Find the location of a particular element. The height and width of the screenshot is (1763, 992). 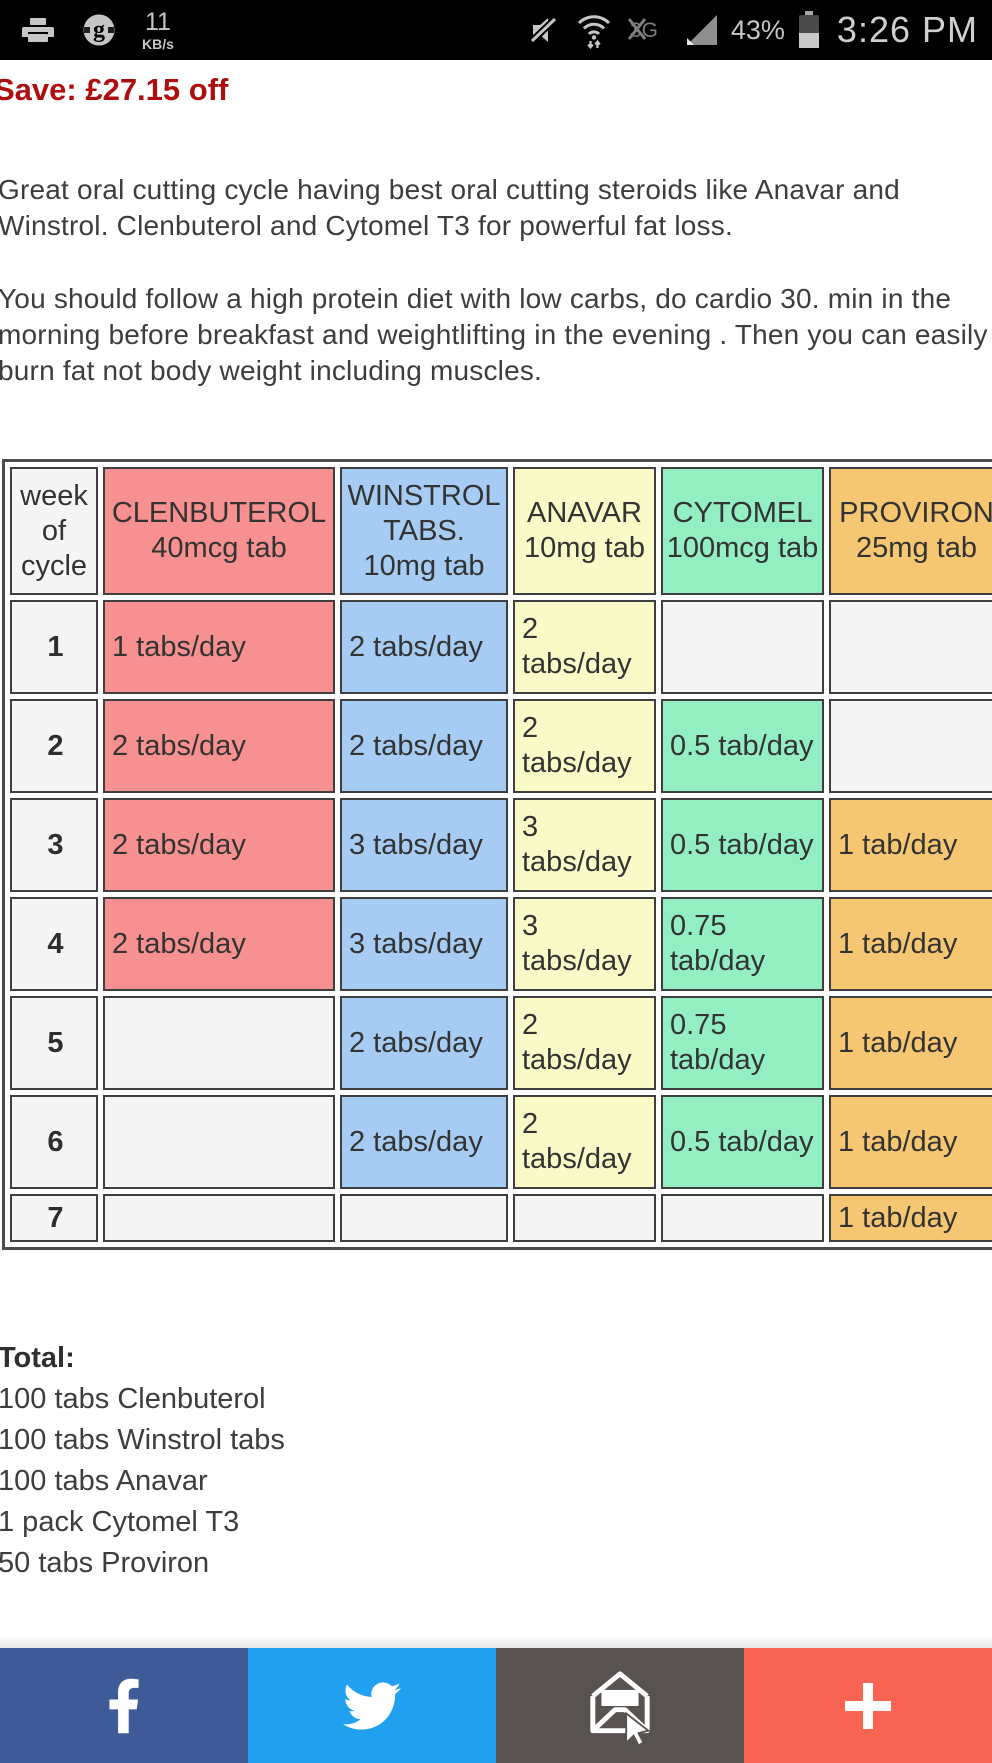

week-number-cell: 4 is located at coordinates (54, 944).